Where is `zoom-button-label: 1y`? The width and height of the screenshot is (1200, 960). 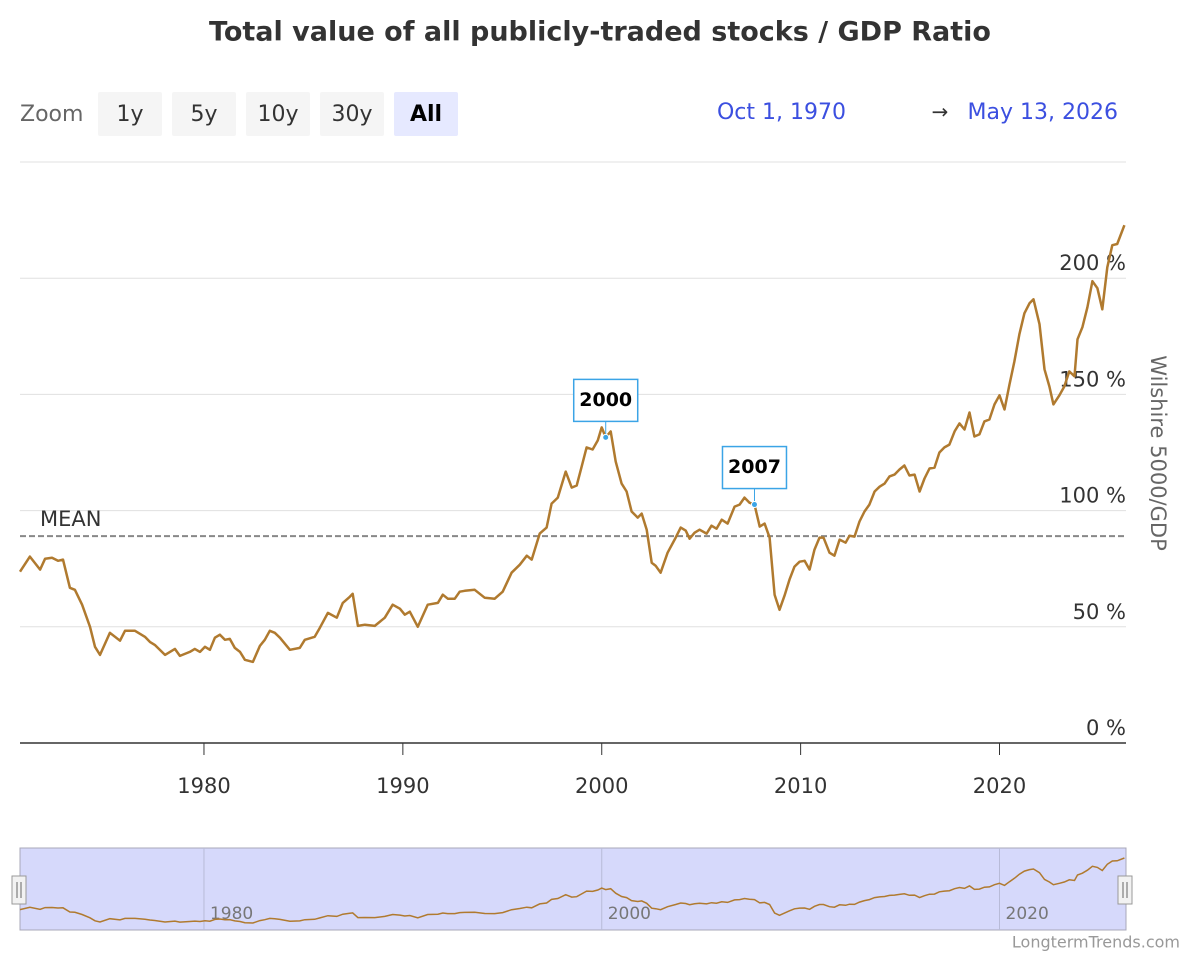 zoom-button-label: 1y is located at coordinates (129, 114).